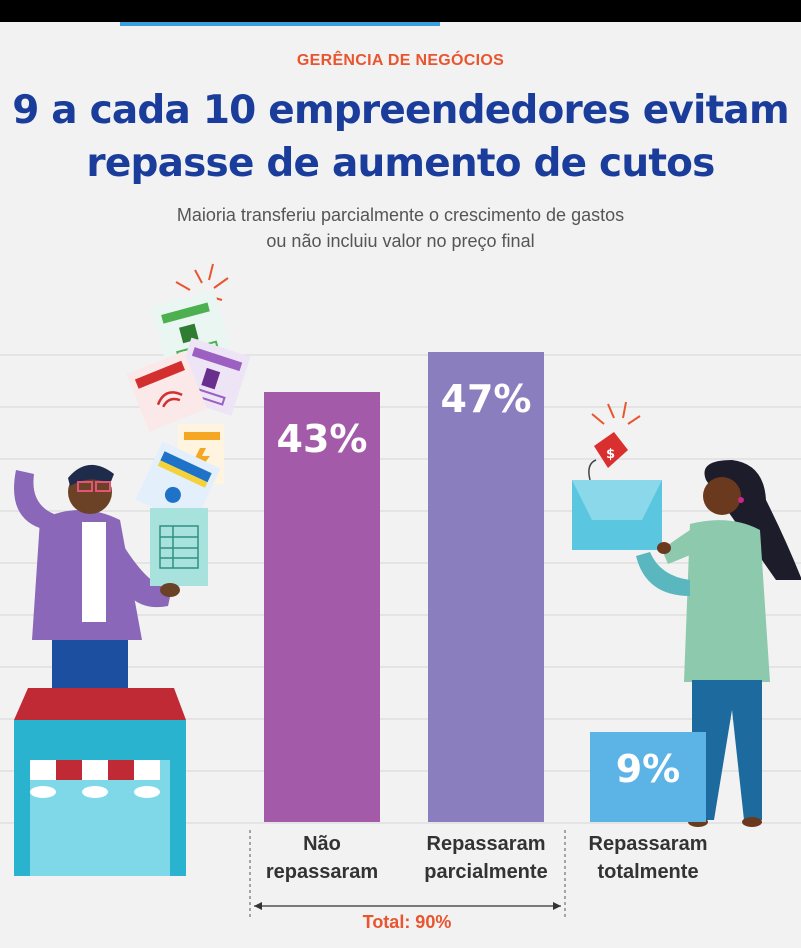 The width and height of the screenshot is (801, 948). What do you see at coordinates (178, 484) in the screenshot?
I see `water-bill-icon` at bounding box center [178, 484].